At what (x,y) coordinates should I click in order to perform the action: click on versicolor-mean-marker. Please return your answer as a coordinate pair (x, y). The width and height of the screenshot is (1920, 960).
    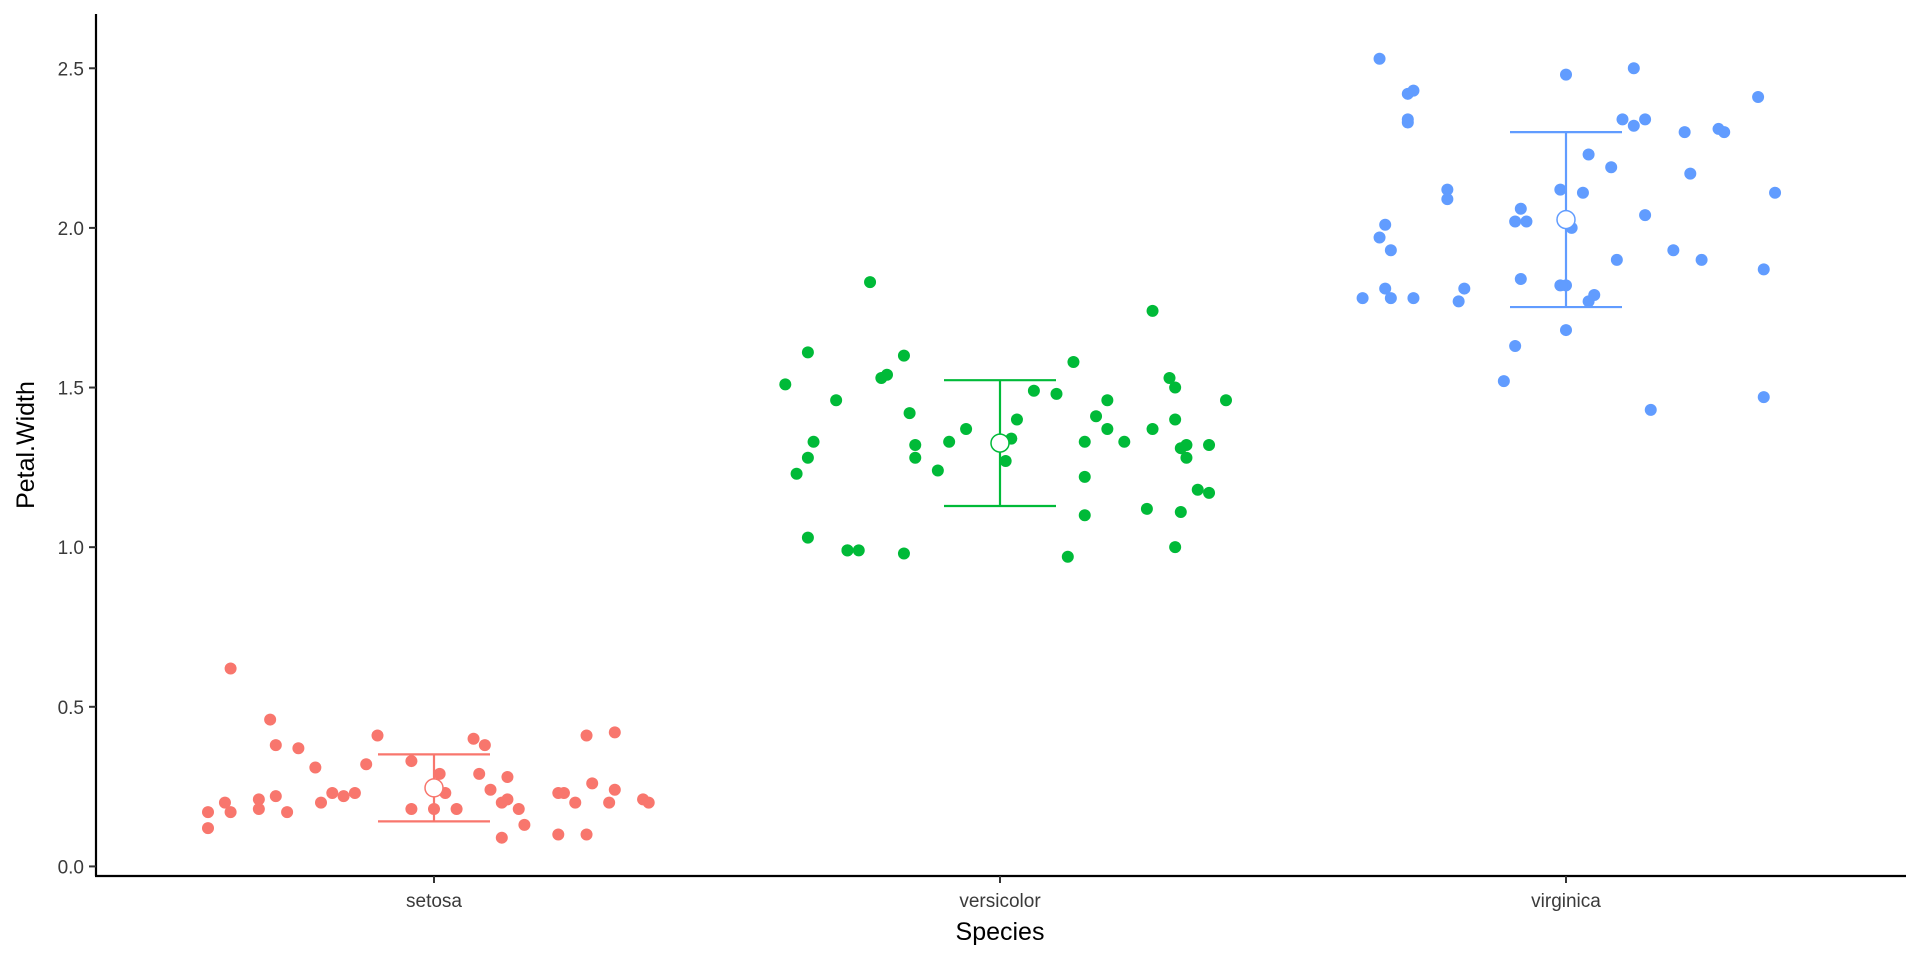
    Looking at the image, I should click on (1000, 443).